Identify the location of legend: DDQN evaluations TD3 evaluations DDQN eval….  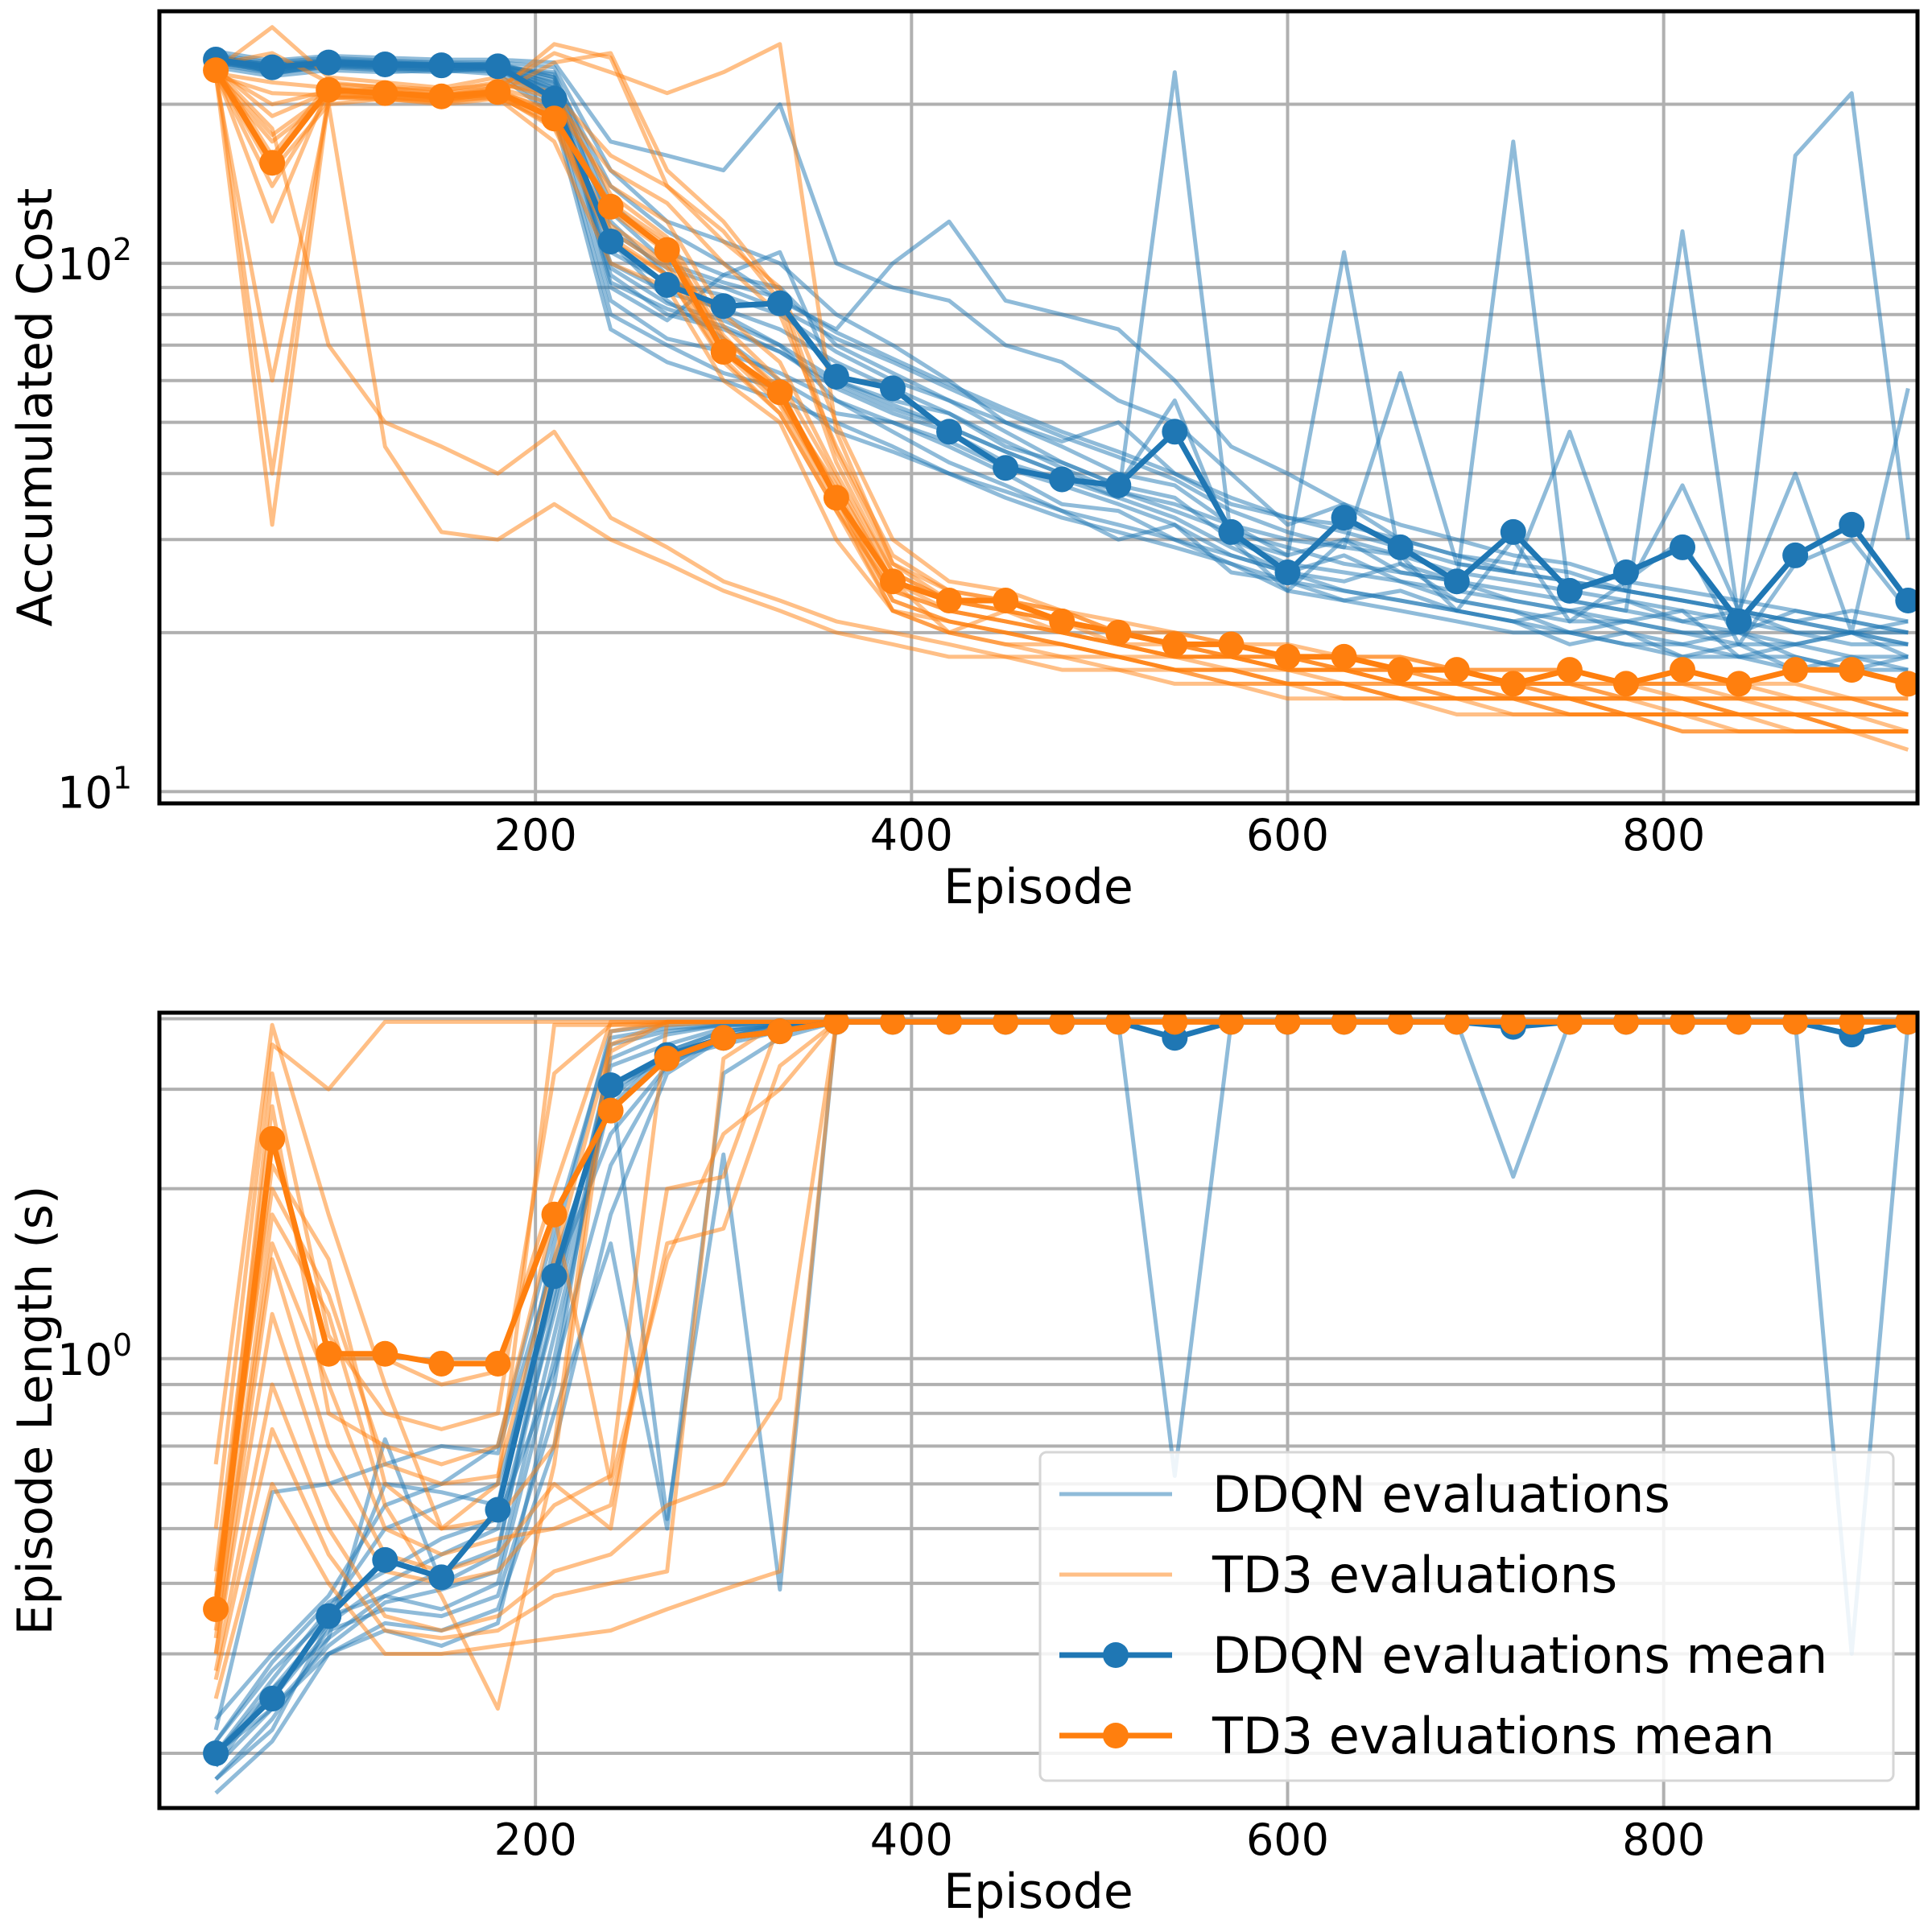
(1466, 1616).